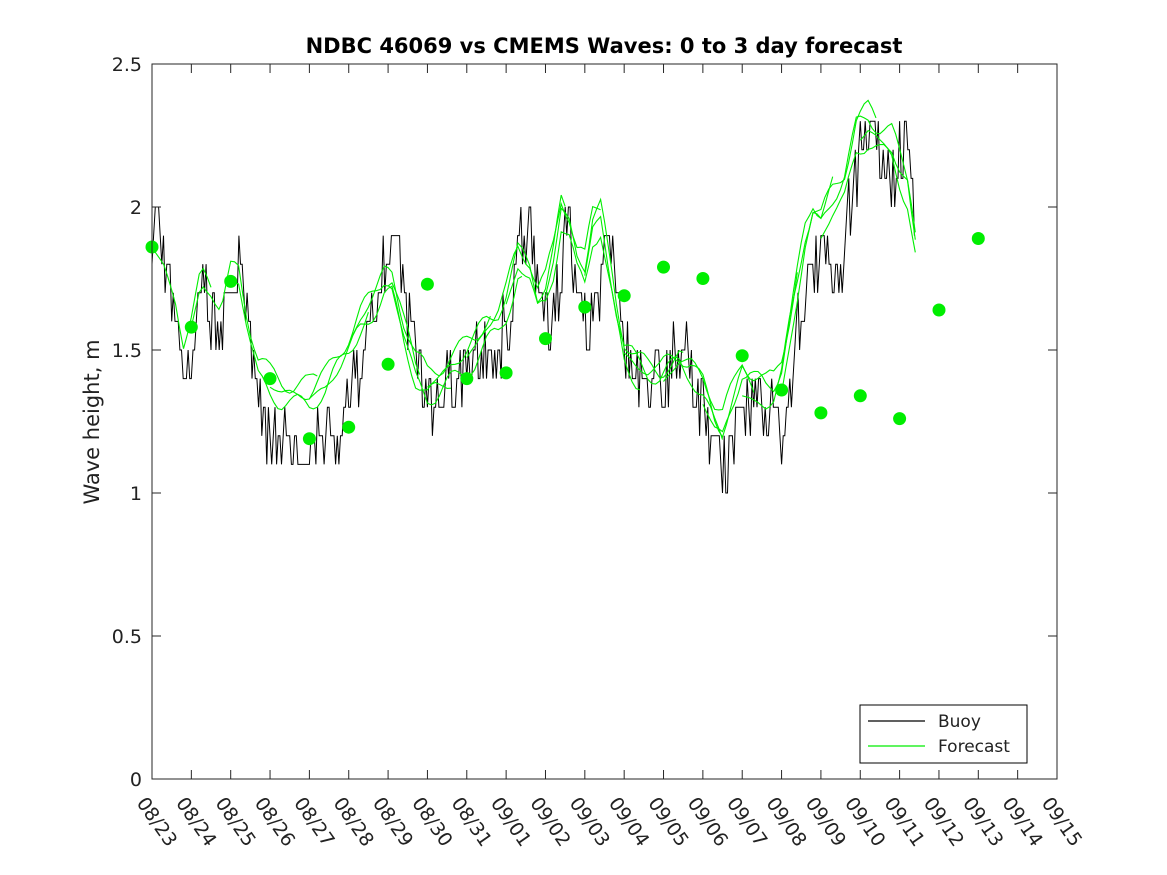 Image resolution: width=1167 pixels, height=875 pixels. I want to click on x-tick-label: 08/28, so click(353, 821).